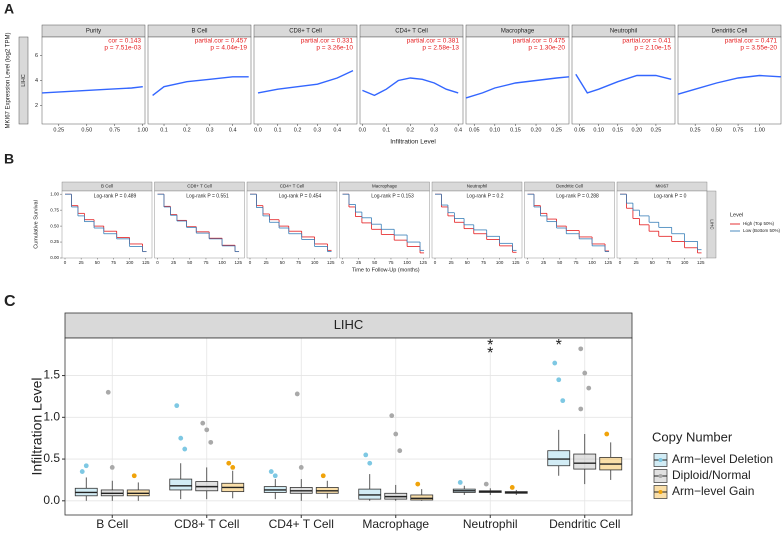 Image resolution: width=784 pixels, height=556 pixels. Describe the element at coordinates (407, 262) in the screenshot. I see `x-tick-label: 100` at that location.